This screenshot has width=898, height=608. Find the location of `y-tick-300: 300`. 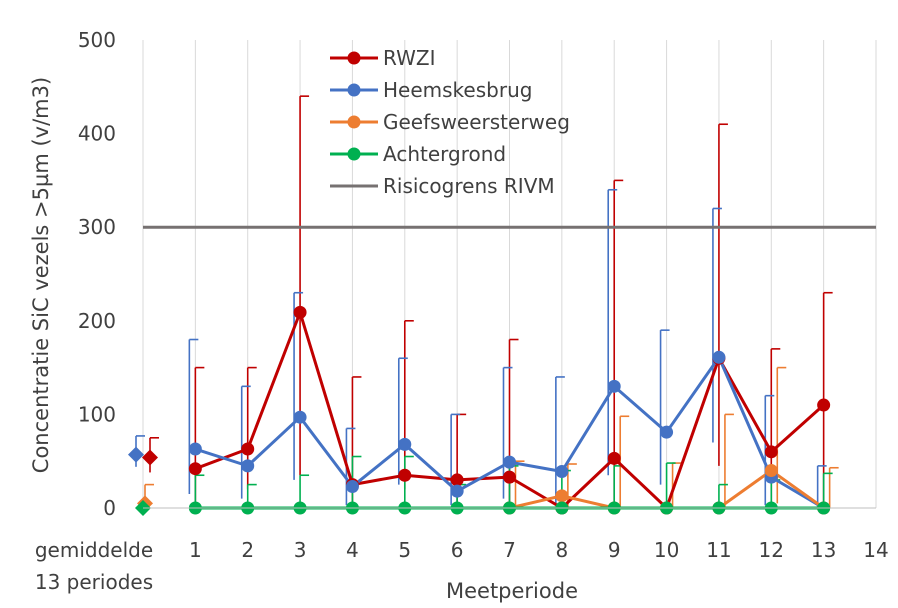

y-tick-300: 300 is located at coordinates (97, 227).